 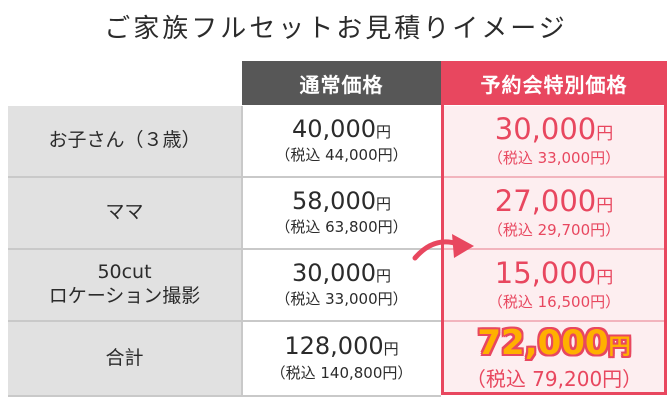 I want to click on row-label-text: ママ, so click(x=124, y=212).